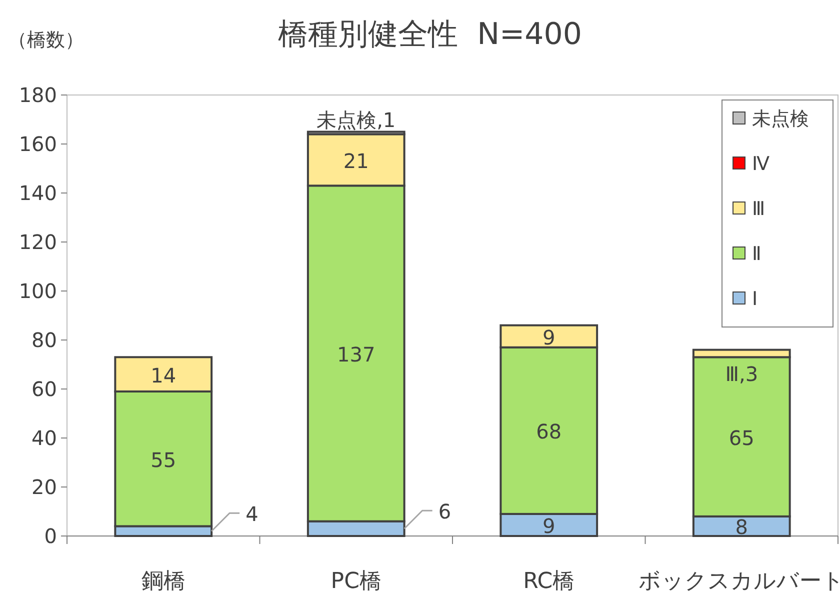  I want to click on x-tick-label: 鋼橋, so click(163, 581).